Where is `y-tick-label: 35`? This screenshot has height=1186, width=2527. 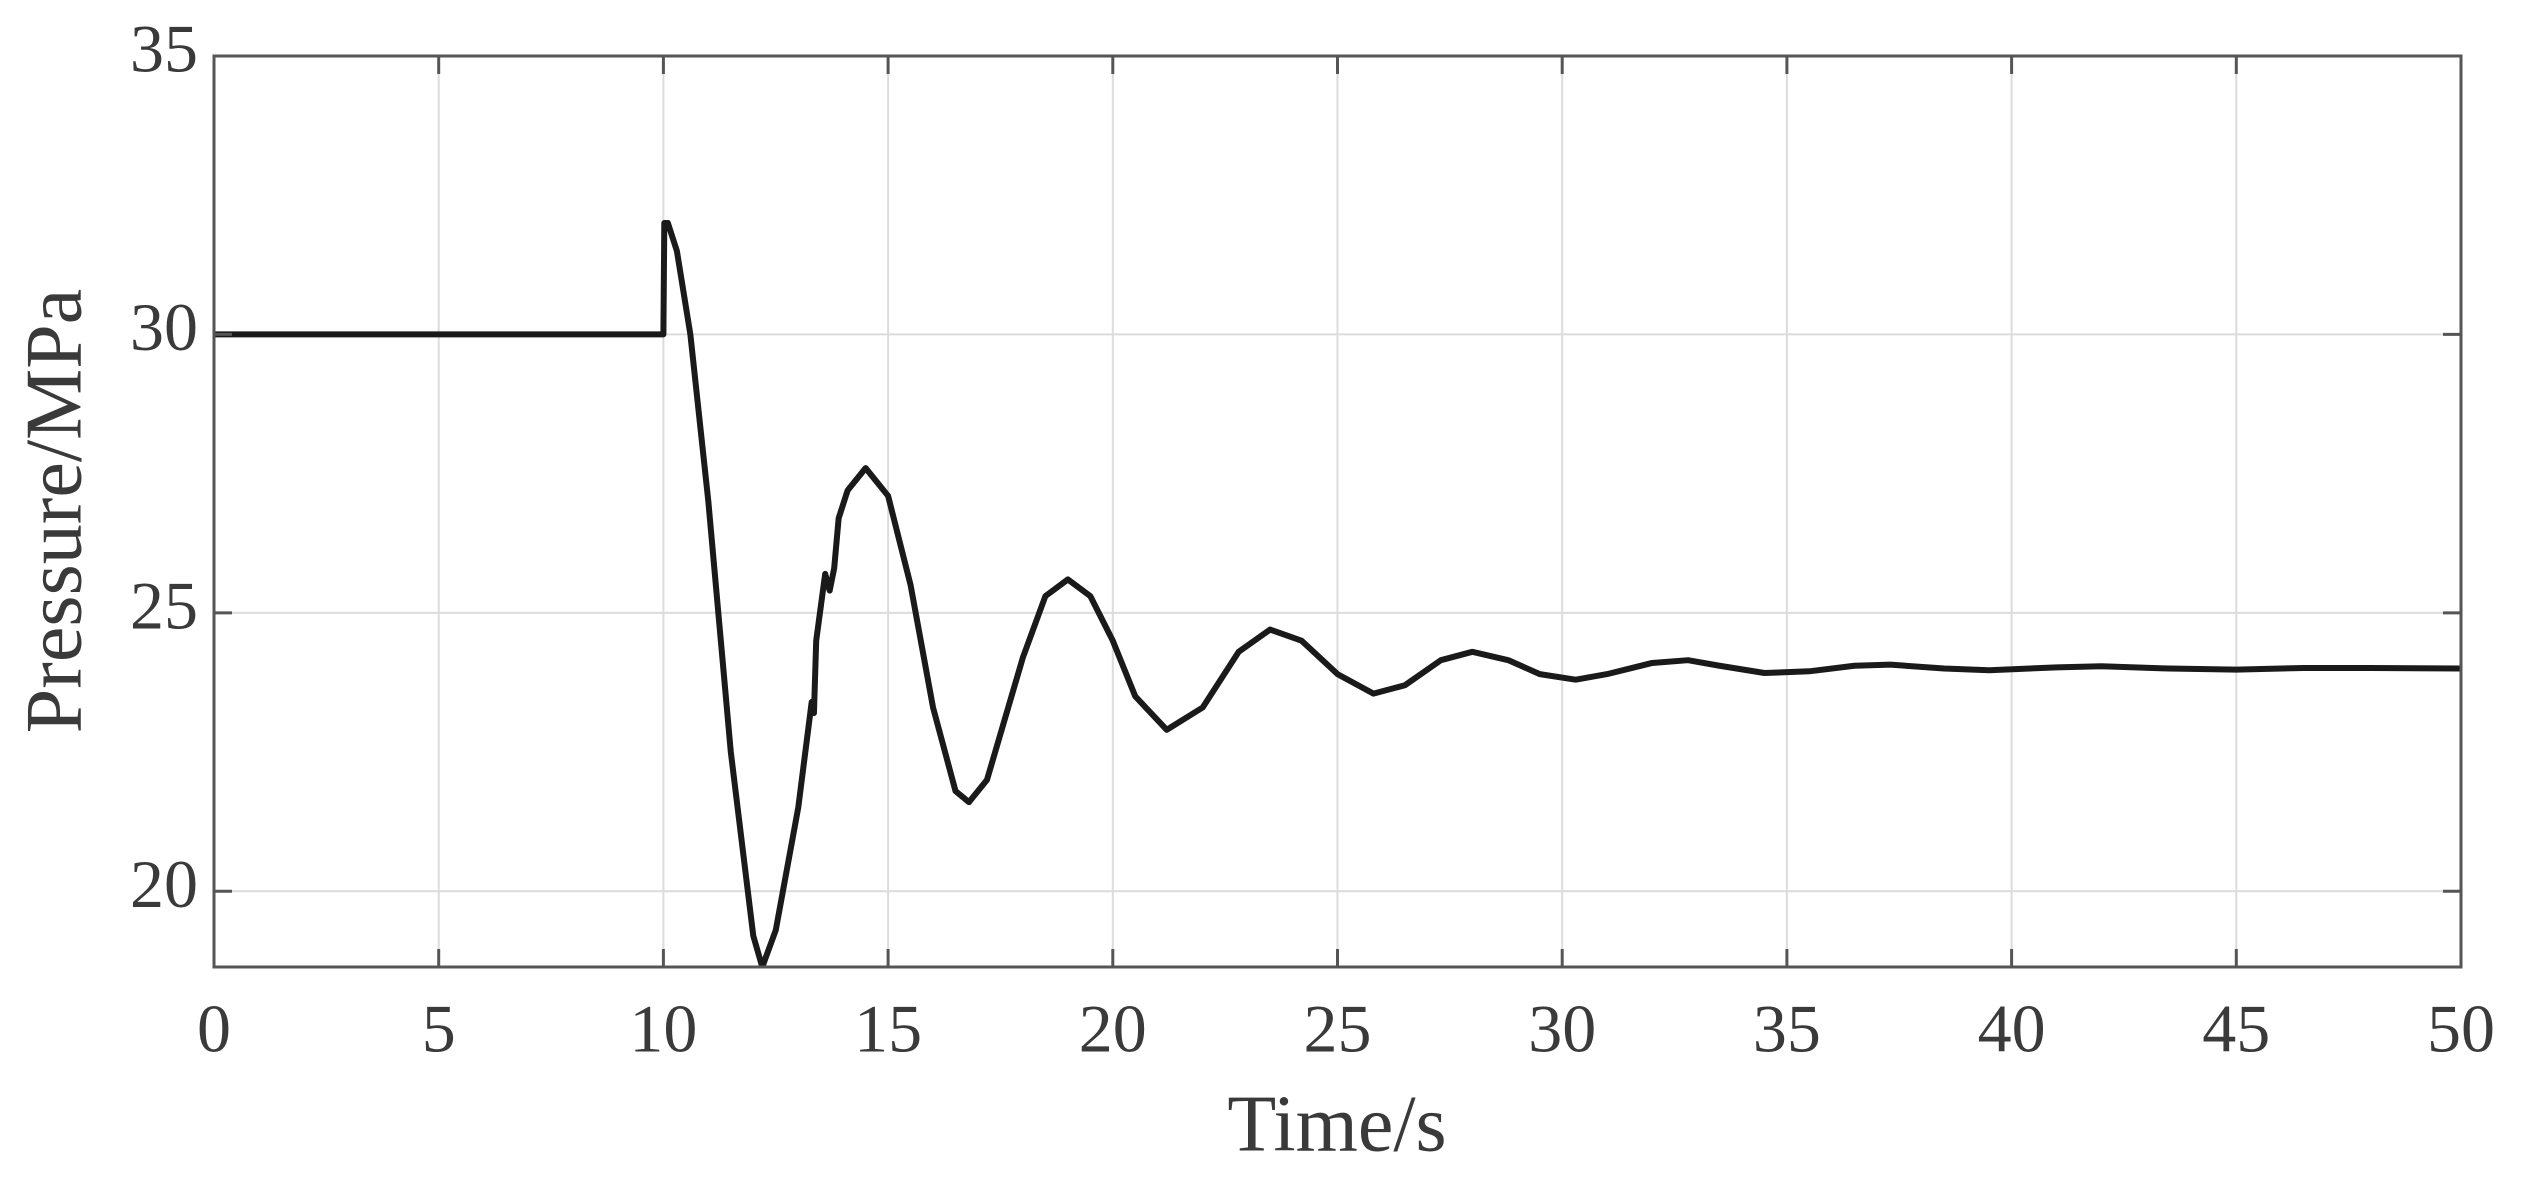 y-tick-label: 35 is located at coordinates (164, 49).